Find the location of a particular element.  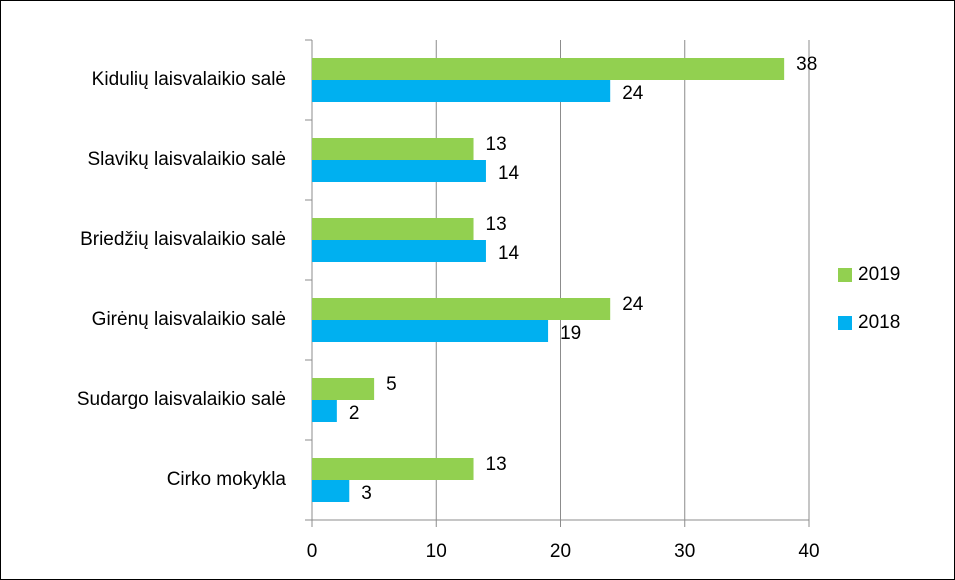

y-tick-label: Girėnų laisvalaikio salė is located at coordinates (189, 319).